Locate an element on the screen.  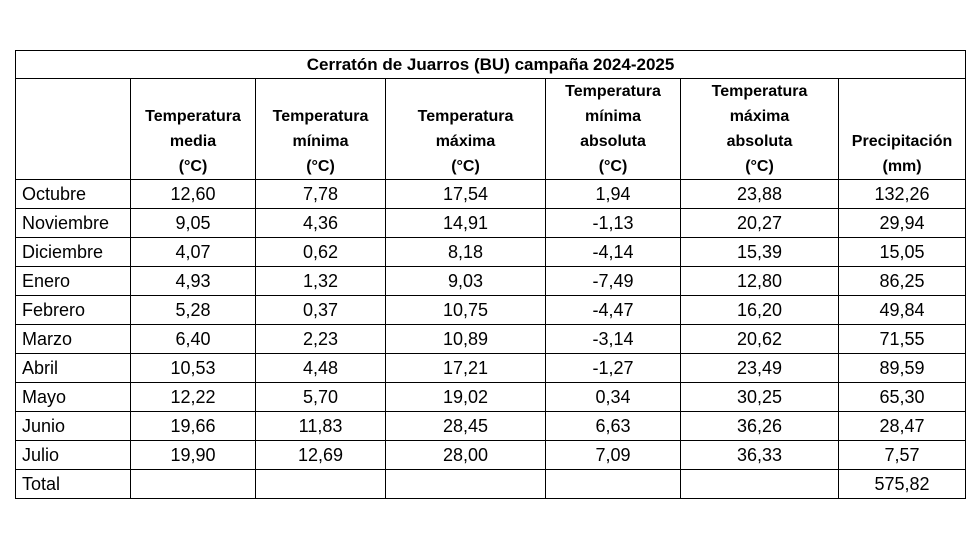
value-cell: -7,49 is located at coordinates (613, 281).